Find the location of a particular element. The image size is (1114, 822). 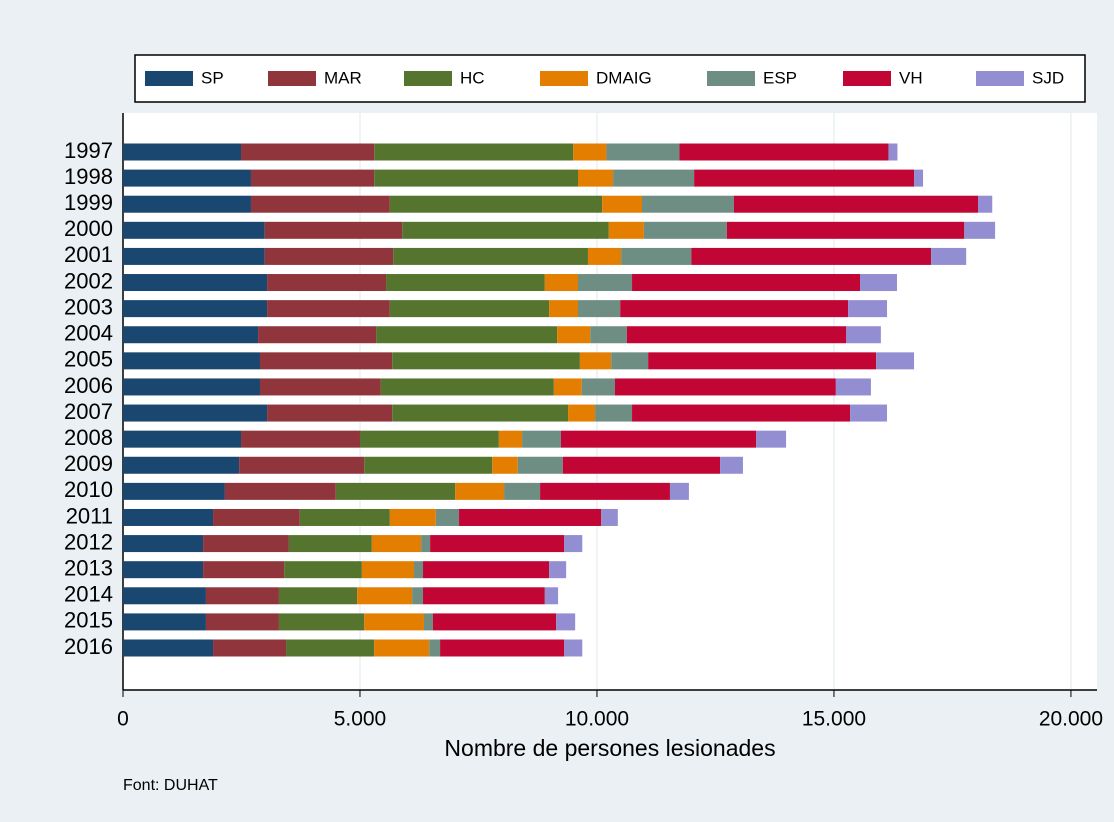

x-tick-label: 5.000 is located at coordinates (360, 719).